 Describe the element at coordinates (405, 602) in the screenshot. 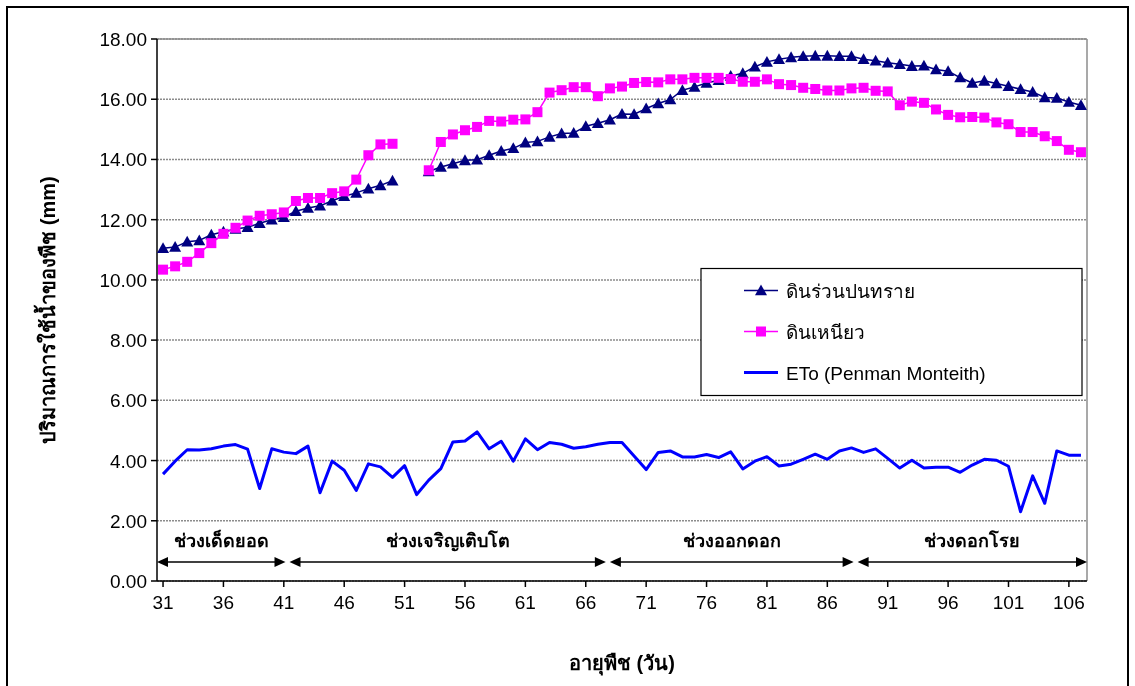

I see `x-tick-label: 51` at that location.